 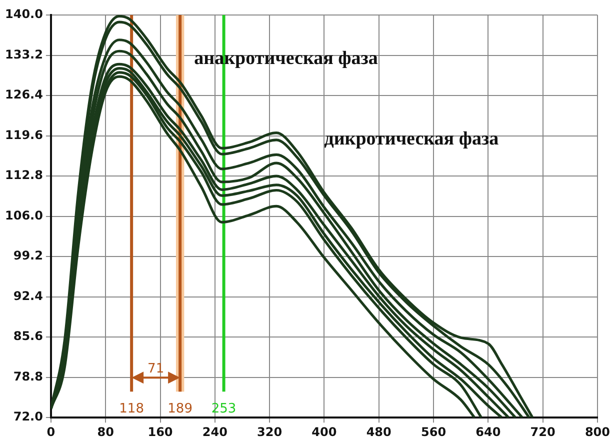 I want to click on y-tick-label: 112.8, so click(x=23, y=175).